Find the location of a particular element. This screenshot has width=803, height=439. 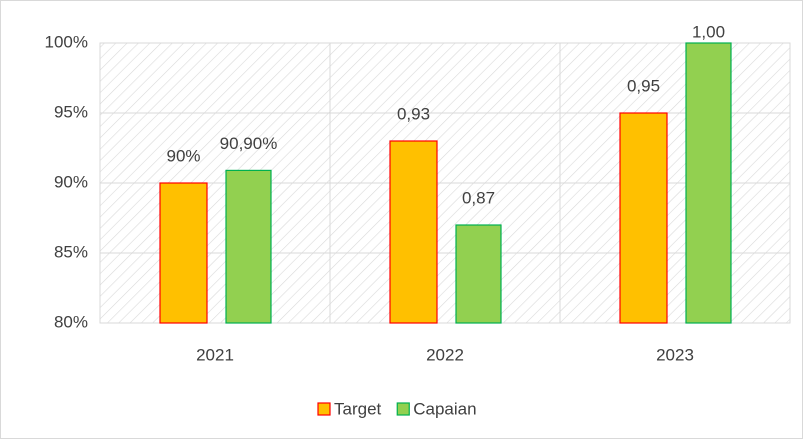

legend-label: Target is located at coordinates (358, 408).